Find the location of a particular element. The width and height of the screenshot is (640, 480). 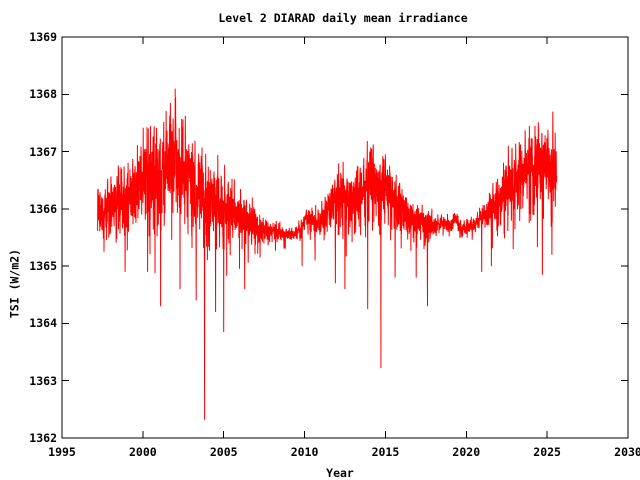

y-tick-label-1363: 1363 is located at coordinates (43, 380).